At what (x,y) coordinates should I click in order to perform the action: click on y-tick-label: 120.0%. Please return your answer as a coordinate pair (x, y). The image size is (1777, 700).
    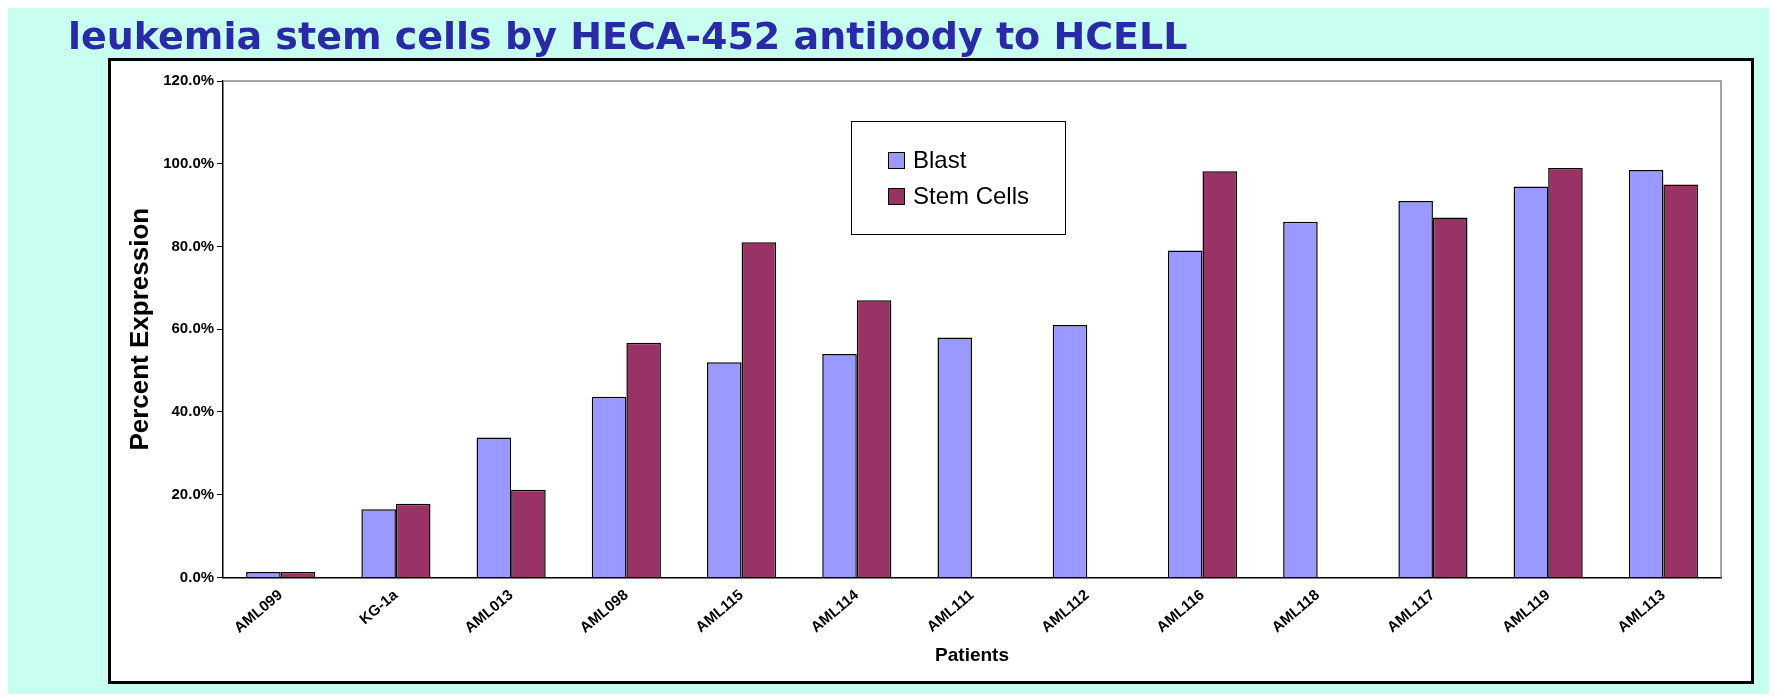
    Looking at the image, I should click on (189, 80).